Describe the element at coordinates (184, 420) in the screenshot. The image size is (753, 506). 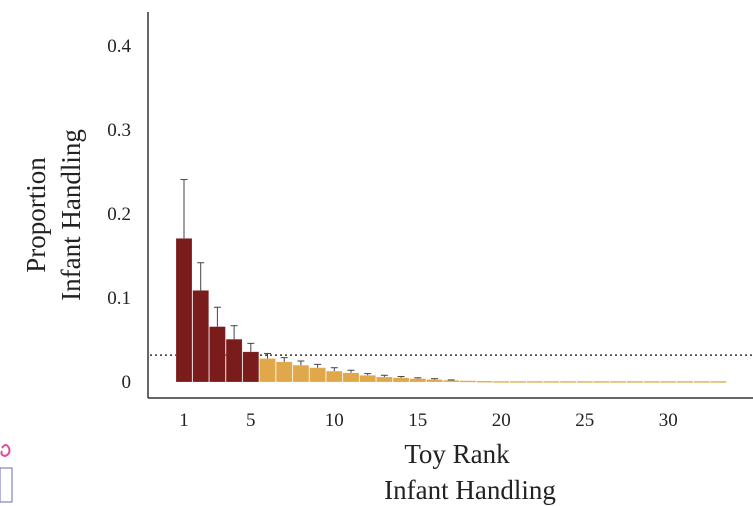
I see `x-tick-label: 1` at that location.